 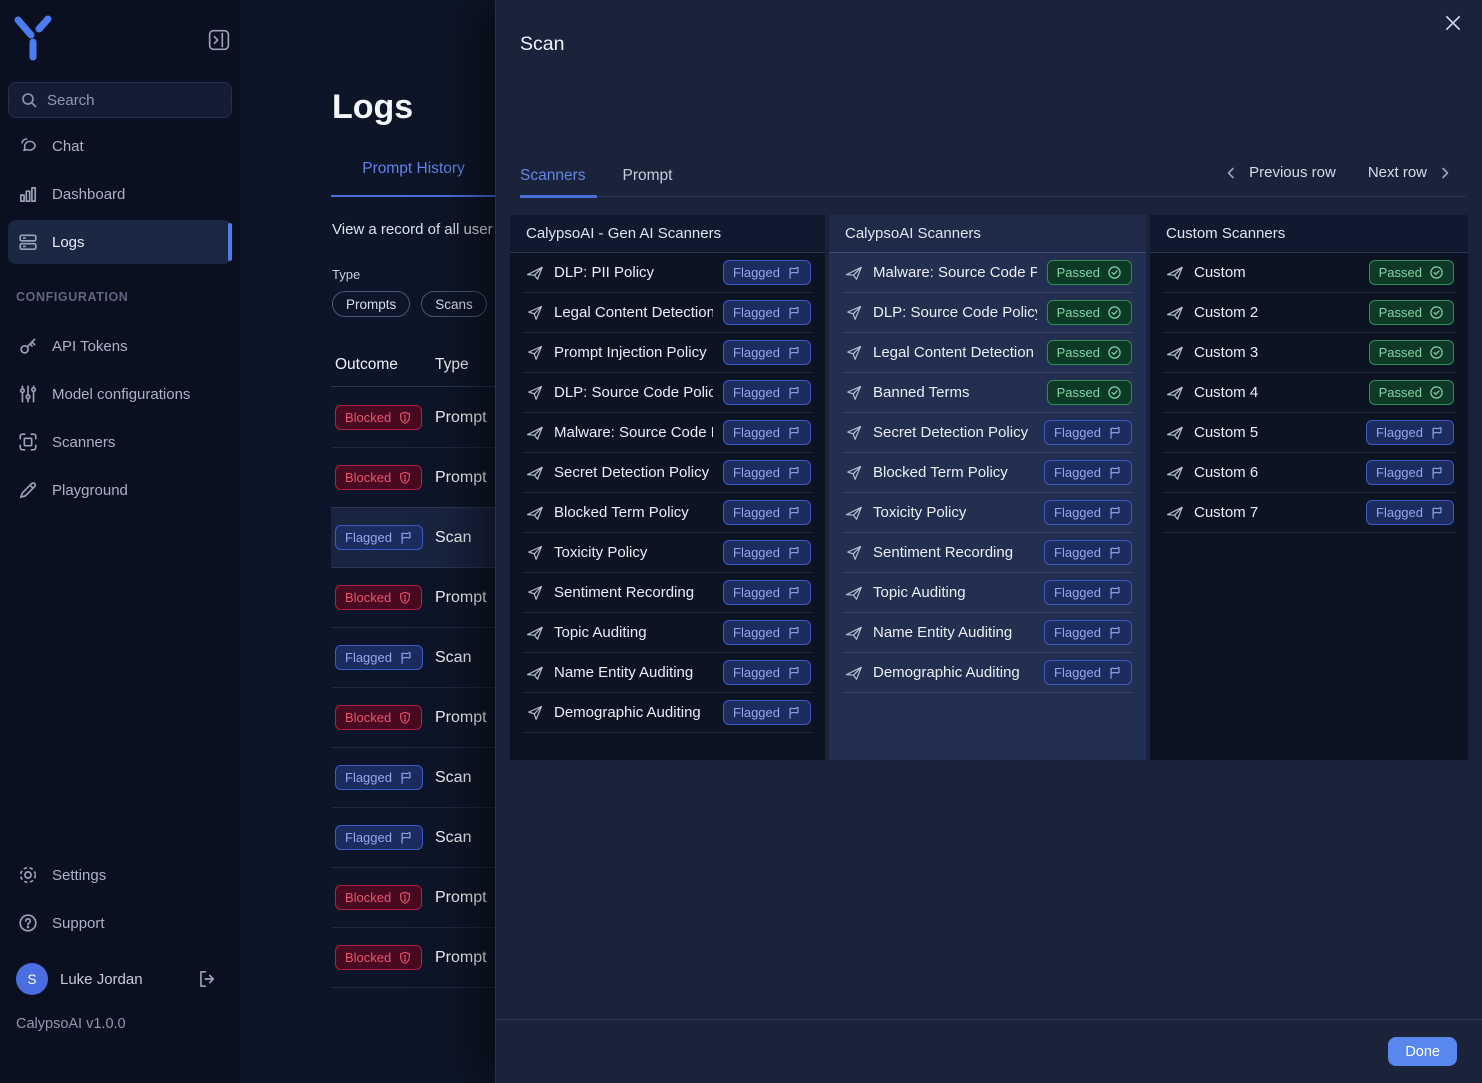 What do you see at coordinates (668, 313) in the screenshot?
I see `scanner-row: Legal Content Detection Flagged` at bounding box center [668, 313].